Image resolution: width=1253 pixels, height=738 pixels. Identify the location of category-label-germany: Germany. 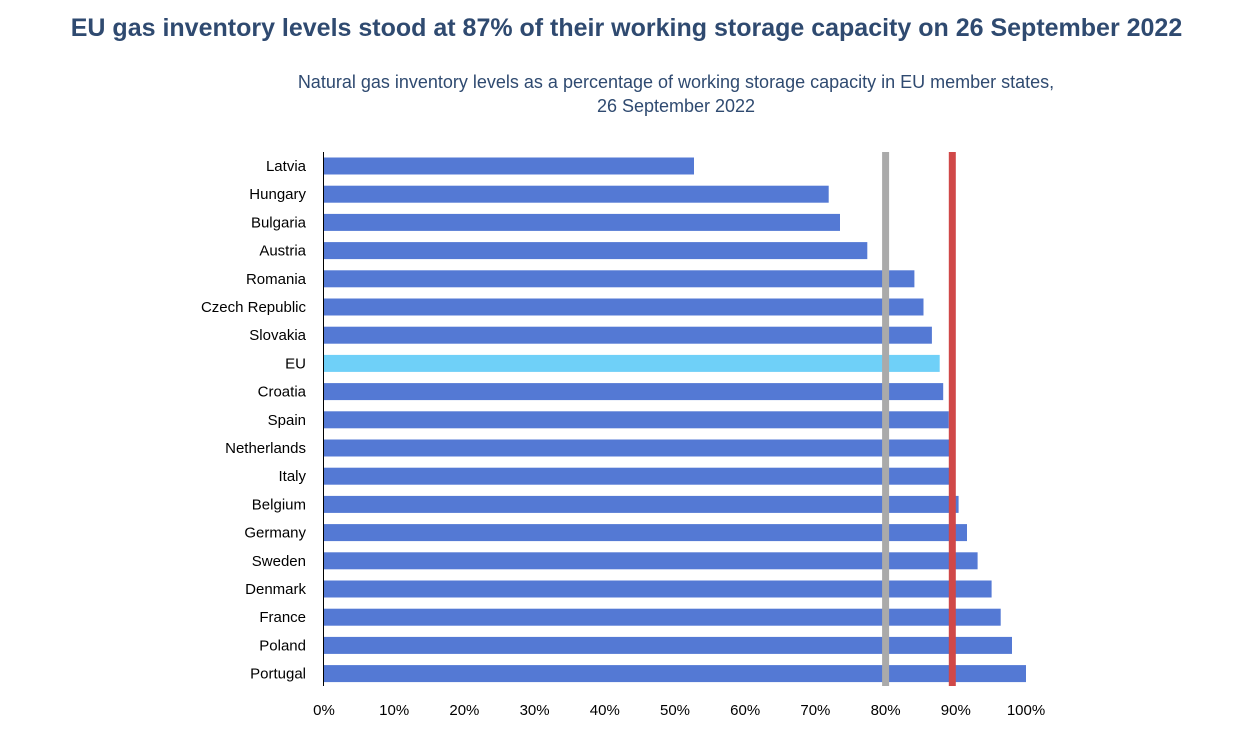
(275, 533).